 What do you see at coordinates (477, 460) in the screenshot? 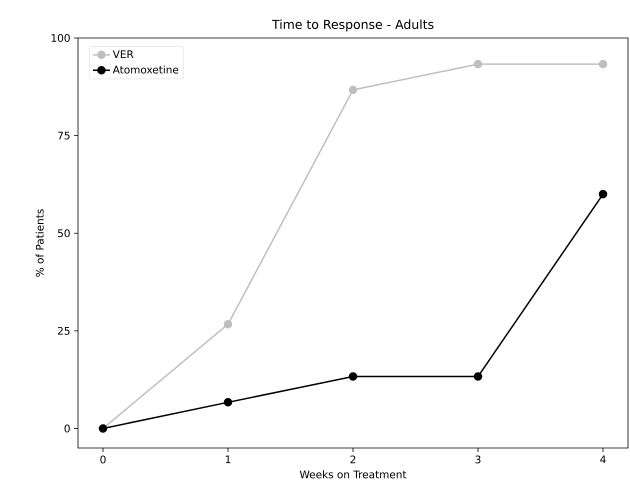
I see `x-tick-label: 3` at bounding box center [477, 460].